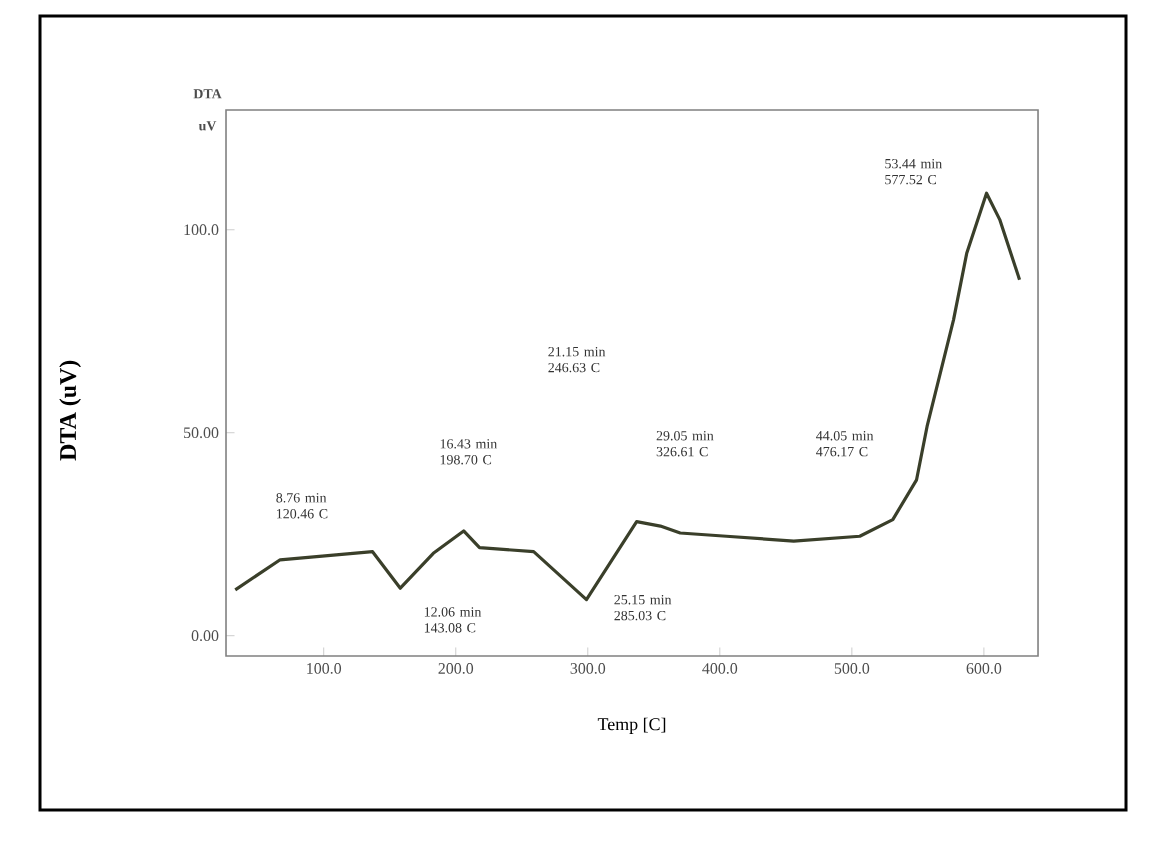  I want to click on x-axis-title: Temp [C], so click(631, 725).